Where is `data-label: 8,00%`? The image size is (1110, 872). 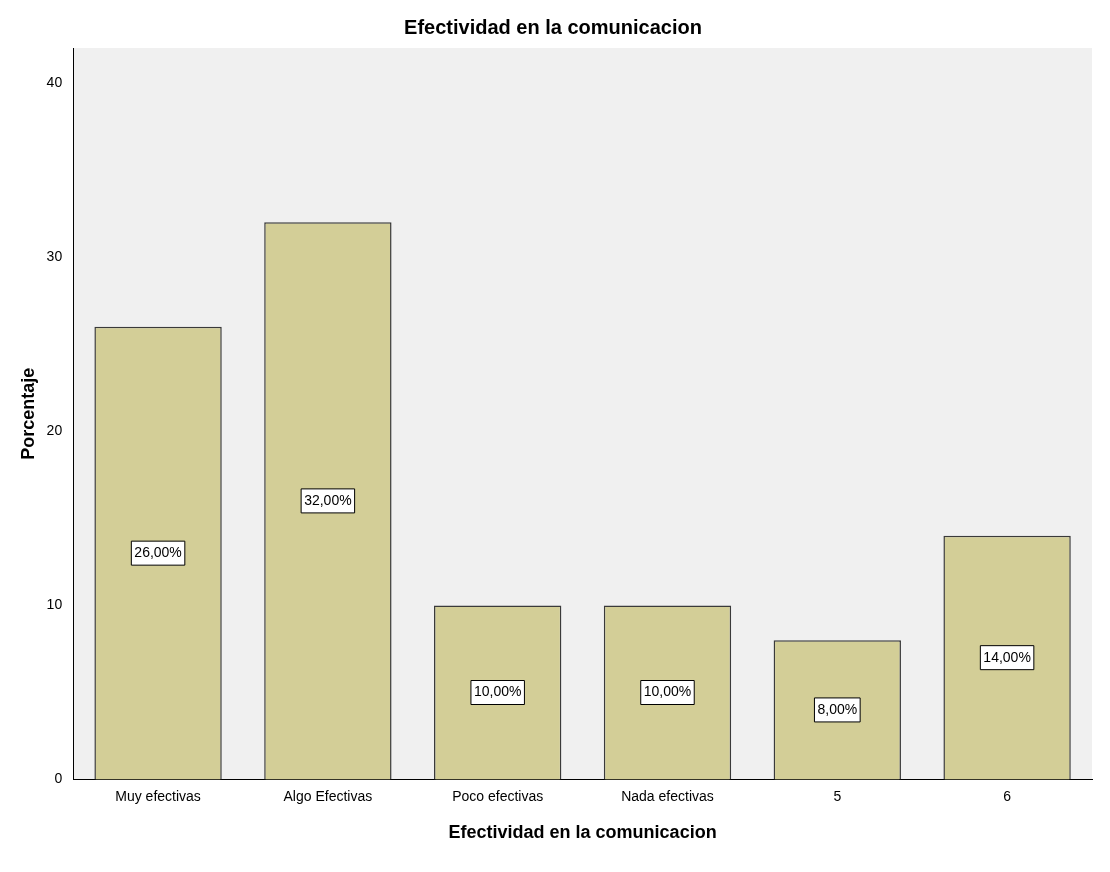
data-label: 8,00% is located at coordinates (837, 708).